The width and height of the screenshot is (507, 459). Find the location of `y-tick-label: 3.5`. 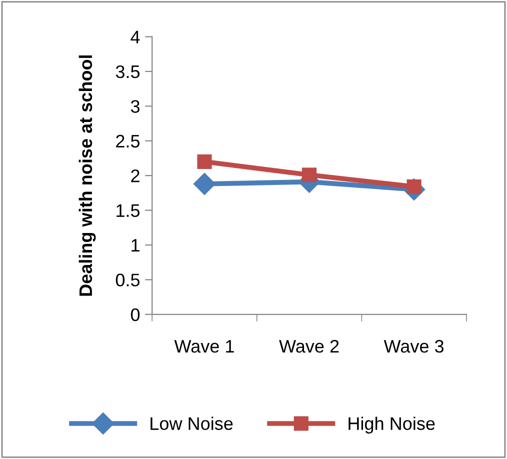

y-tick-label: 3.5 is located at coordinates (128, 71).